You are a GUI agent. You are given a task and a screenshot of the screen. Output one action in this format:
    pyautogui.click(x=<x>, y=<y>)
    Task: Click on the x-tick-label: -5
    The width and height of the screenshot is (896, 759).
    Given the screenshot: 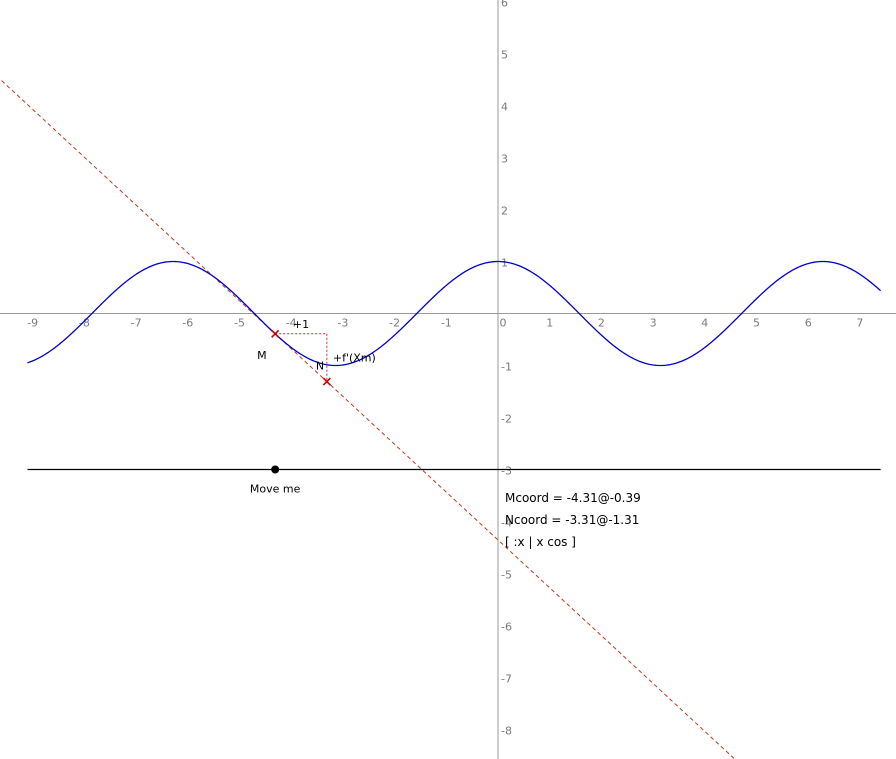 What is the action you would take?
    pyautogui.click(x=239, y=323)
    